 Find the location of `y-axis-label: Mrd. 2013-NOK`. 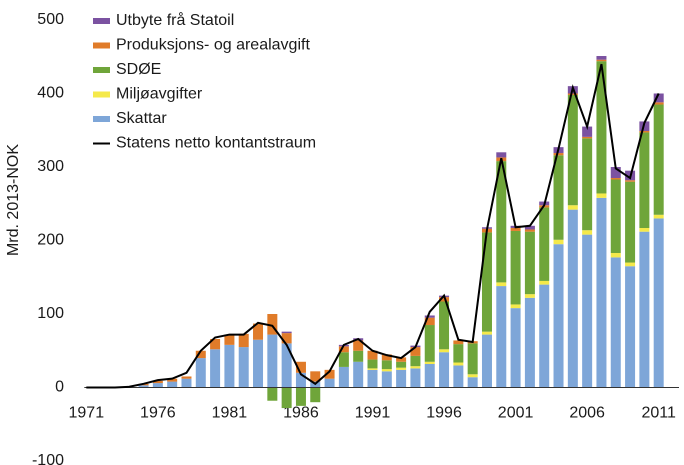

y-axis-label: Mrd. 2013-NOK is located at coordinates (13, 200).